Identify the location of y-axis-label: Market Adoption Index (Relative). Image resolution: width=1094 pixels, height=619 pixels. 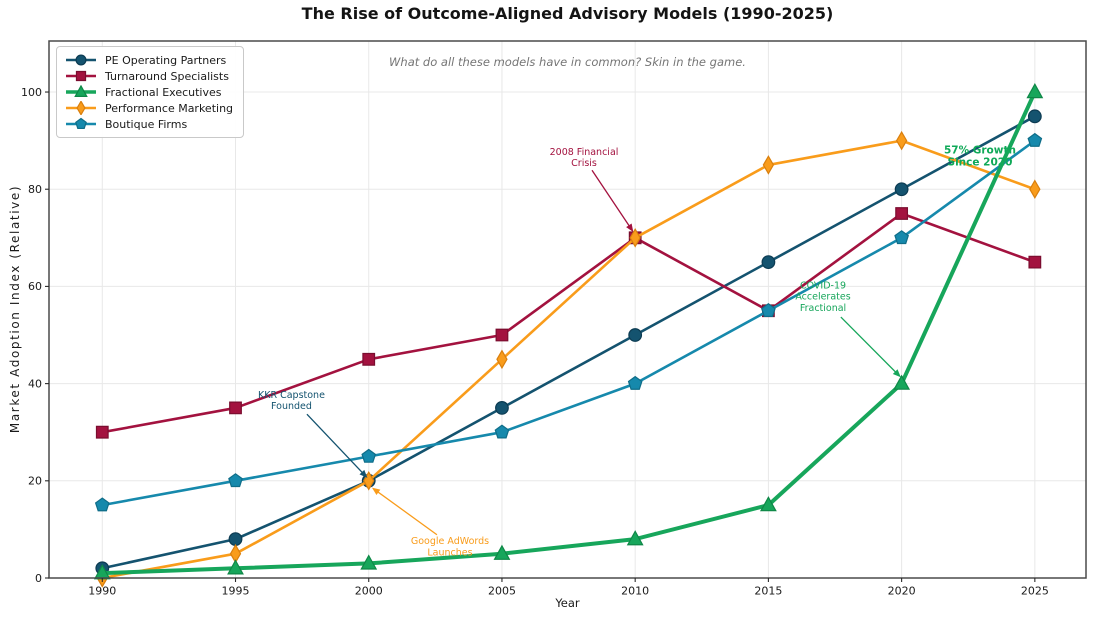
(15, 309).